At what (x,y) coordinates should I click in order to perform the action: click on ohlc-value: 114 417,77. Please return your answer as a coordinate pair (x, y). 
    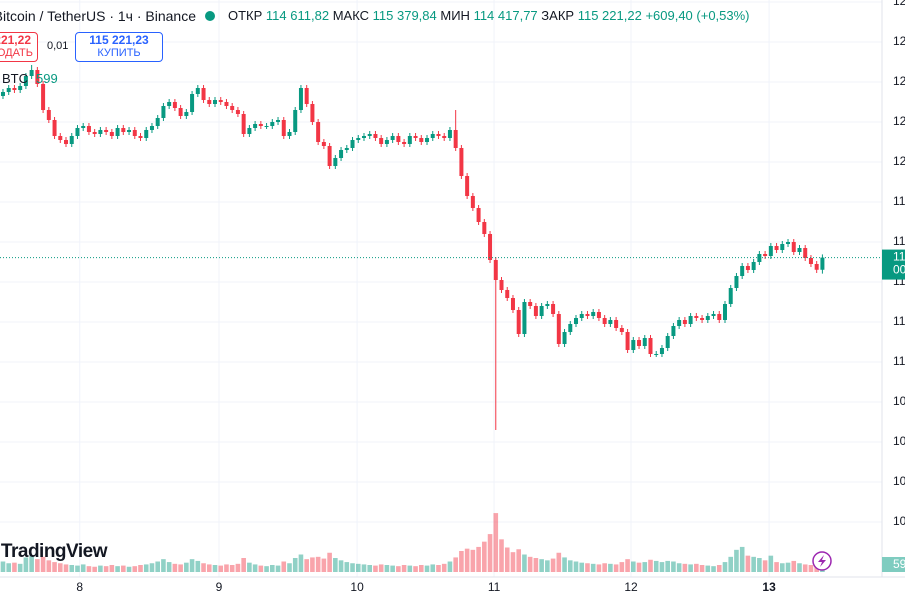
    Looking at the image, I should click on (505, 15).